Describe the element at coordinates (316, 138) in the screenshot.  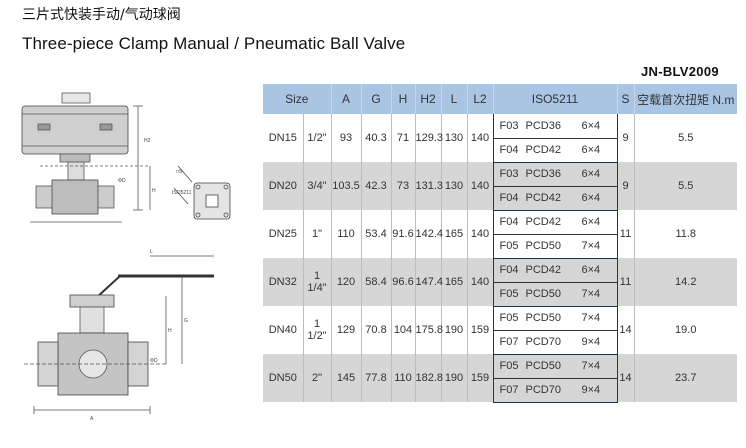
I see `cell-inch: 1/2"` at that location.